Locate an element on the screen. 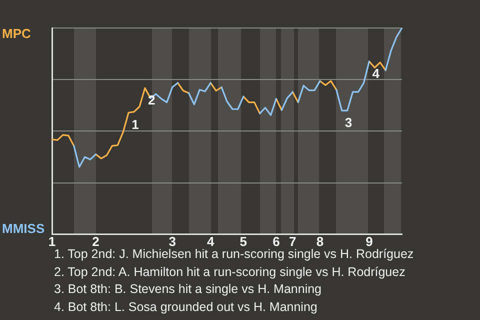 The width and height of the screenshot is (480, 320). x-tick-label: 3 is located at coordinates (172, 241).